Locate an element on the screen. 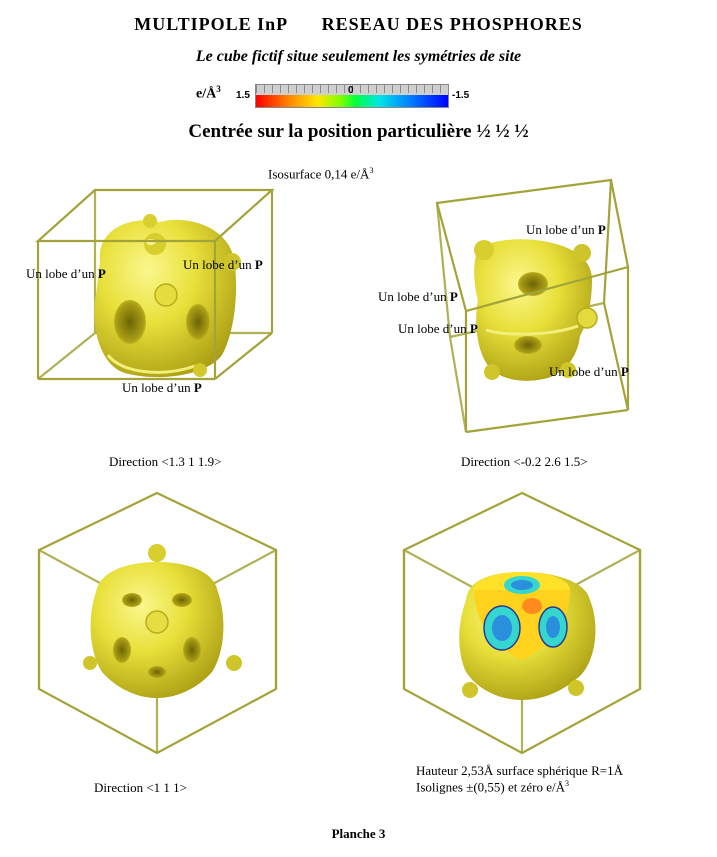 Image resolution: width=717 pixels, height=857 pixels. caption-bottom-right-line2: Isolignes ±(0,55) et zéro e/Å3 is located at coordinates (492, 787).